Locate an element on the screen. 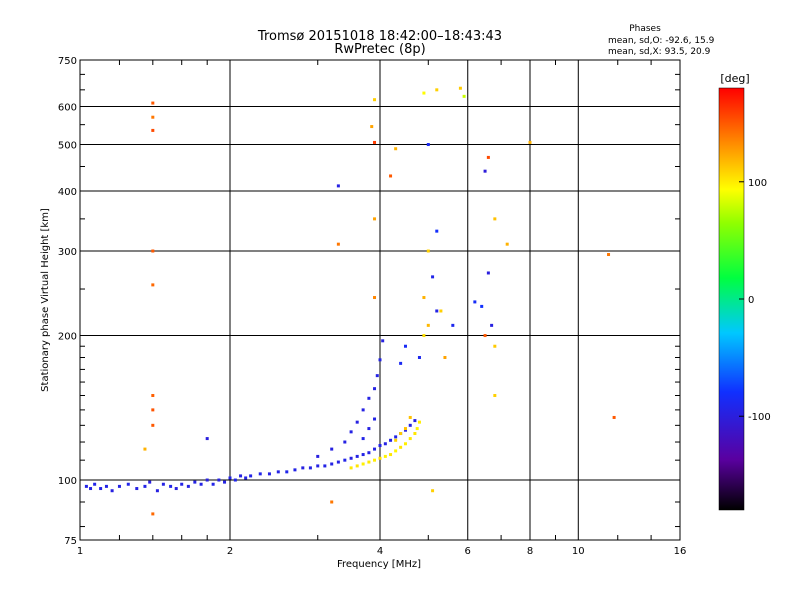  colorbar-tick-label: -100 is located at coordinates (759, 417).